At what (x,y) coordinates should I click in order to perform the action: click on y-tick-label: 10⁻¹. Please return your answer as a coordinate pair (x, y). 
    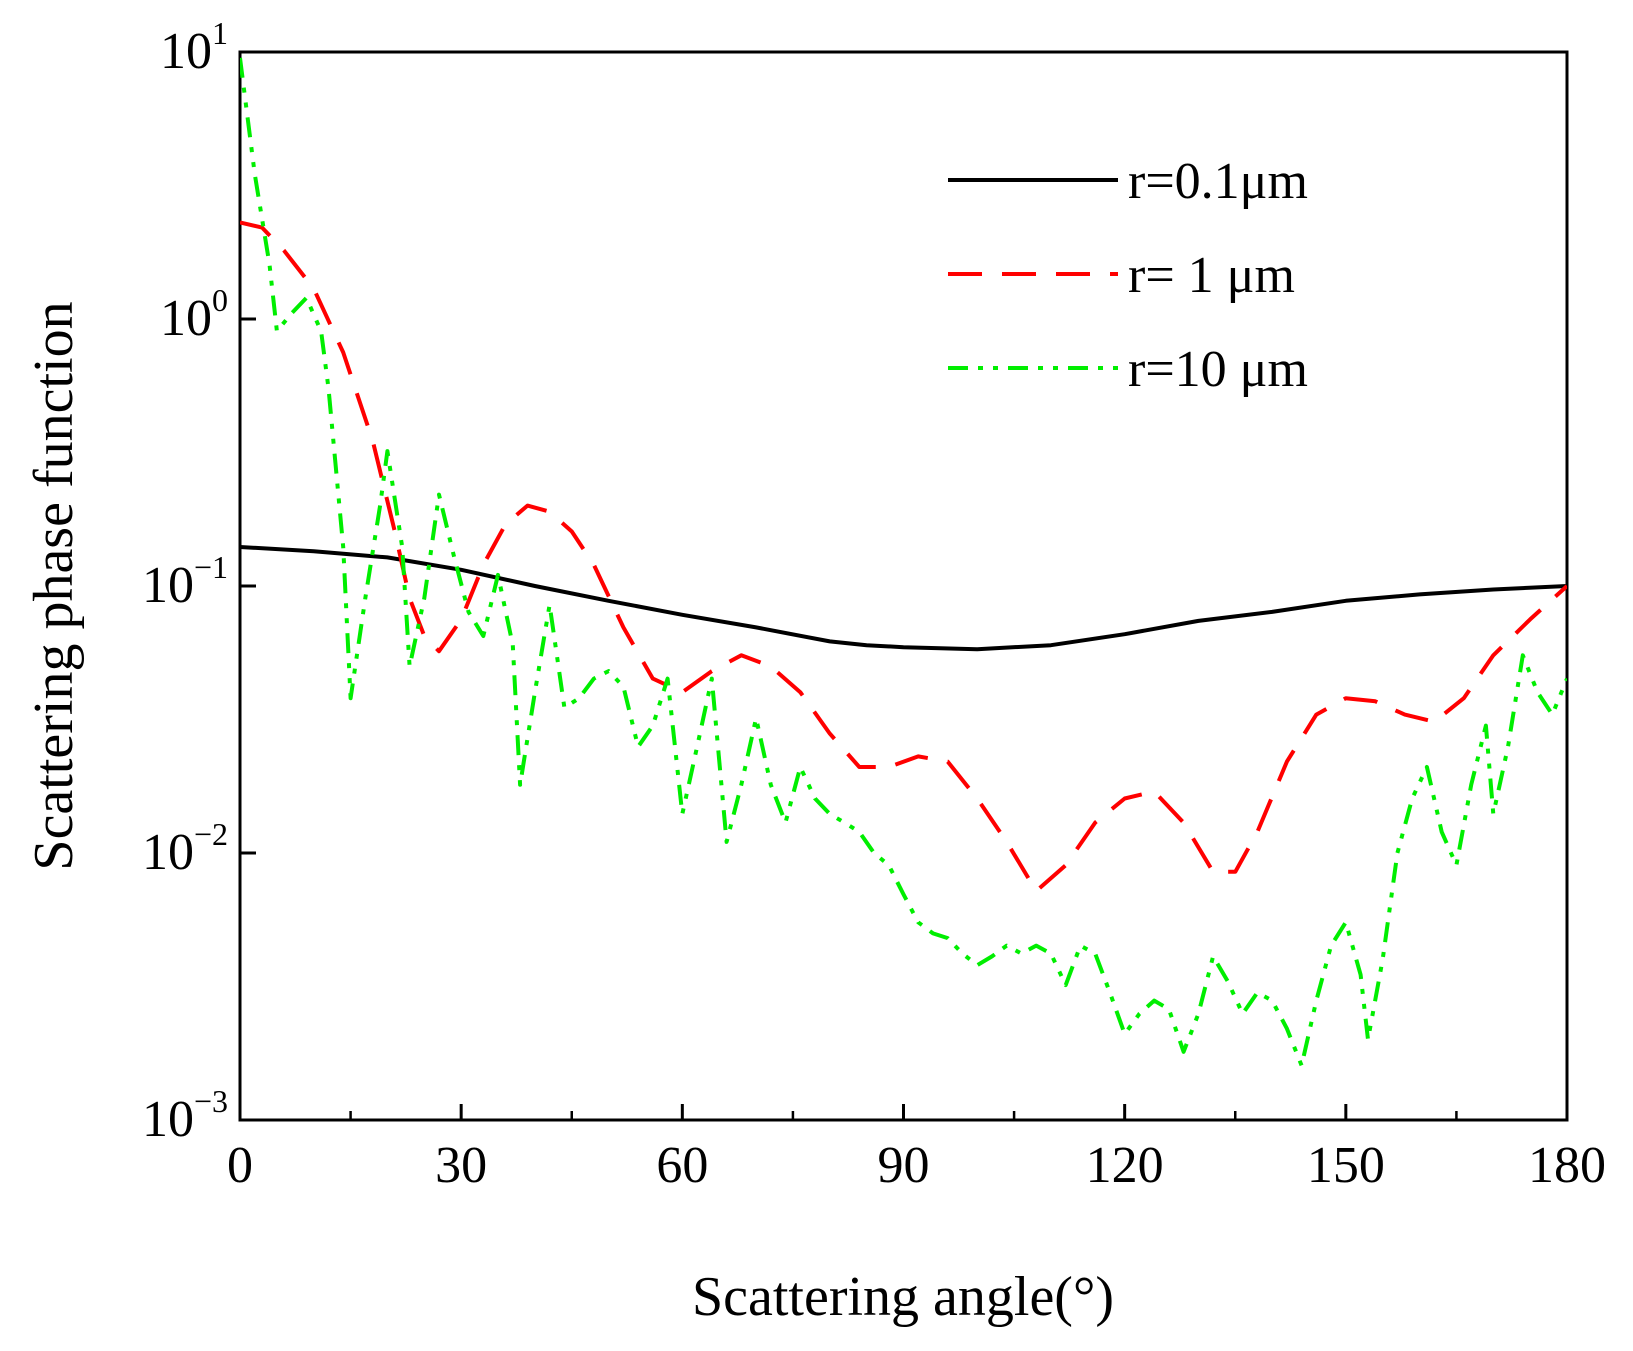
    Looking at the image, I should click on (185, 581).